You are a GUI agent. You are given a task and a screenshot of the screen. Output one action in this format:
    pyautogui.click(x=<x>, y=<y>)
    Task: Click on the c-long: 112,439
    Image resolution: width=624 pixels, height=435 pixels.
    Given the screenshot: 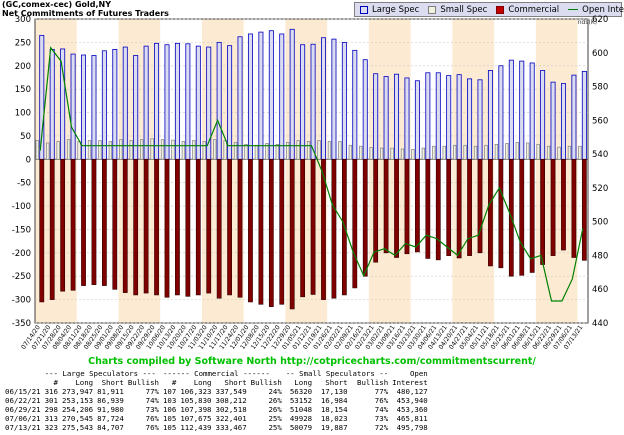 What is the action you would take?
    pyautogui.click(x=196, y=427)
    